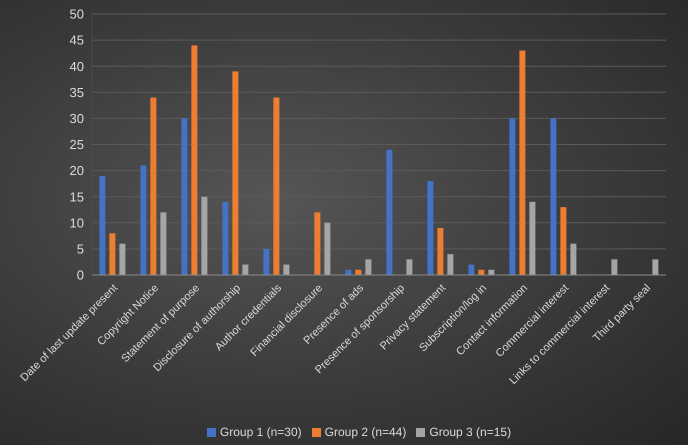 The height and width of the screenshot is (445, 688). What do you see at coordinates (365, 432) in the screenshot?
I see `legend-label: Group 2 (n=44)` at bounding box center [365, 432].